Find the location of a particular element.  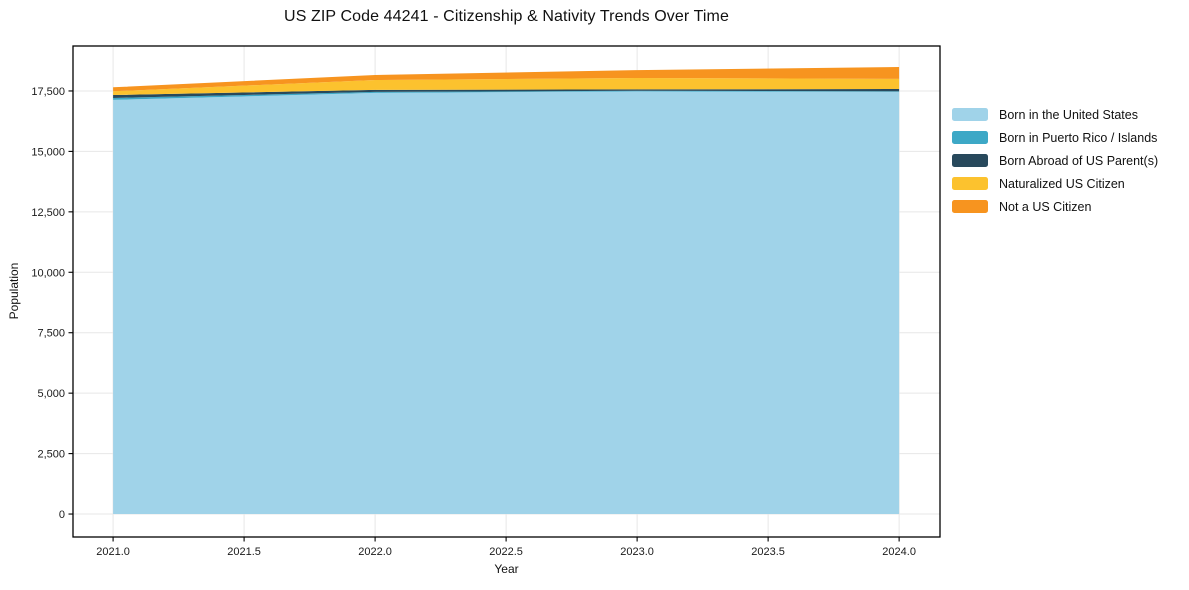

legend-item-3: Naturalized US Citizen is located at coordinates (1055, 183).